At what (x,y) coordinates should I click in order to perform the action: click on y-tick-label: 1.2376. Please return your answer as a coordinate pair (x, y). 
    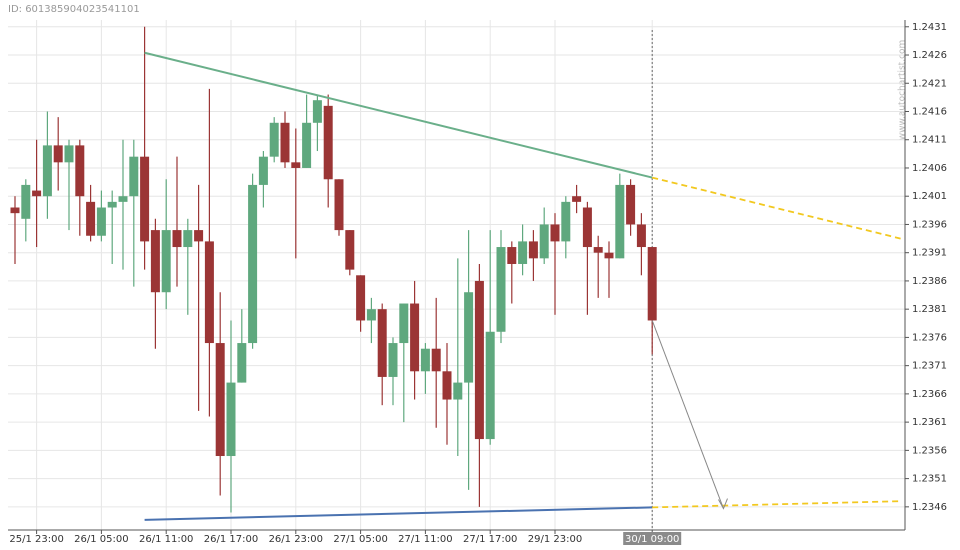
    Looking at the image, I should click on (929, 337).